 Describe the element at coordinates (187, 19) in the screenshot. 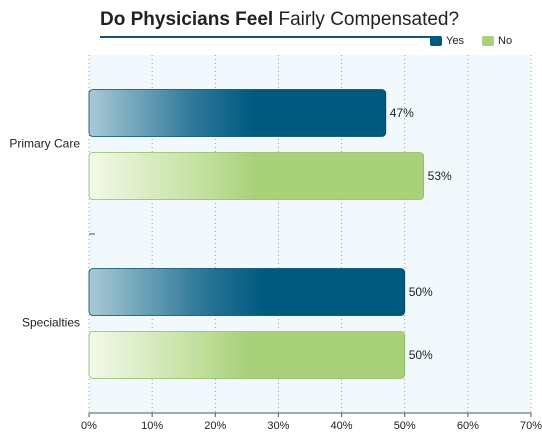

I see `chart-title-bold: Do Physicians Feel` at that location.